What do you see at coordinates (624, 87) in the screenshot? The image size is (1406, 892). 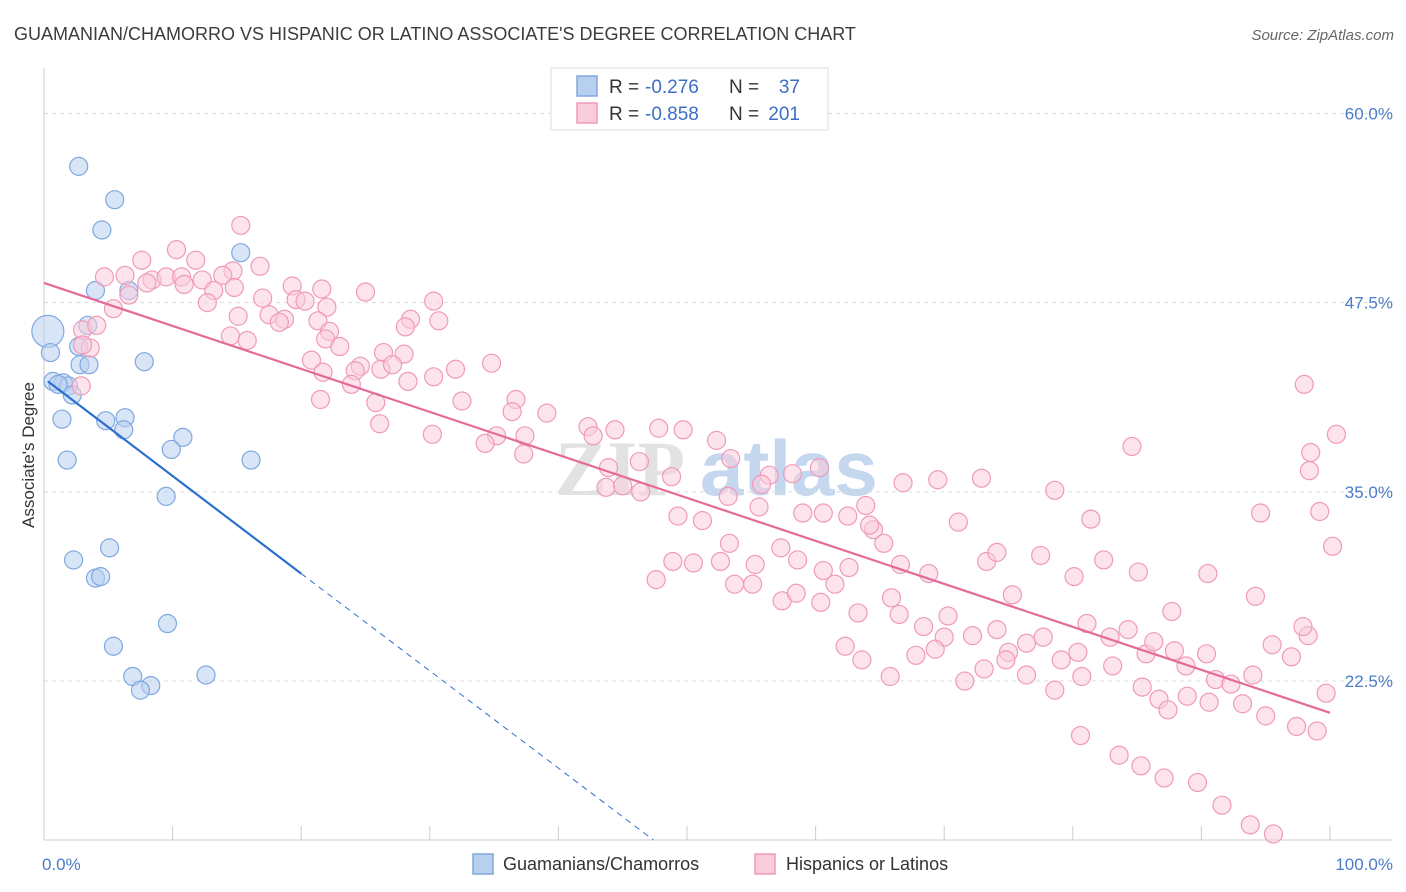 I see `legend-r-label-0: R =` at bounding box center [624, 87].